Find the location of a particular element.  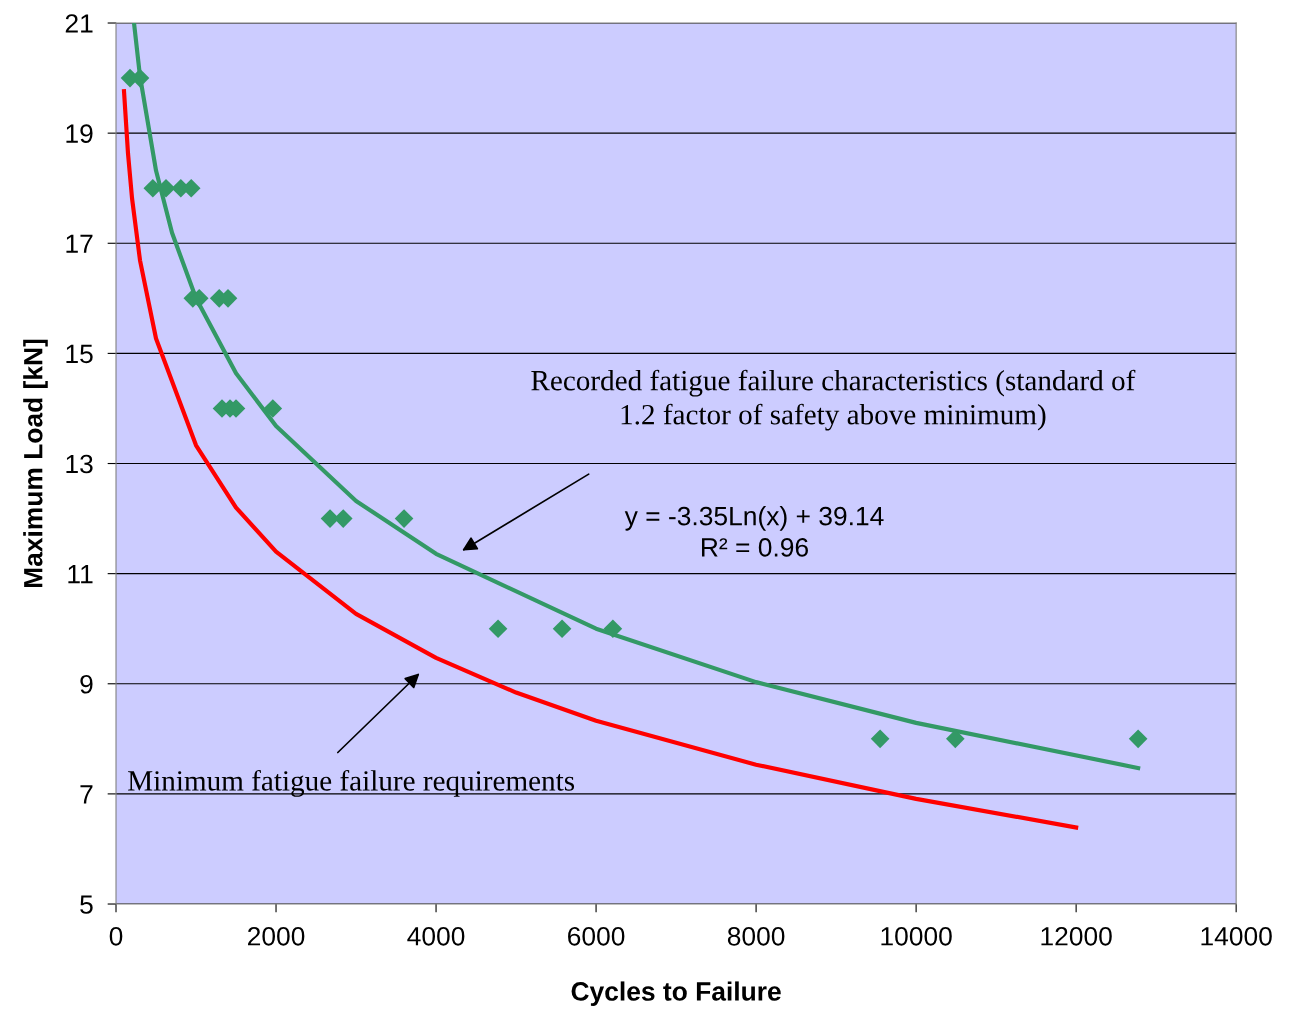

y-tick-label: 11 is located at coordinates (80, 574).